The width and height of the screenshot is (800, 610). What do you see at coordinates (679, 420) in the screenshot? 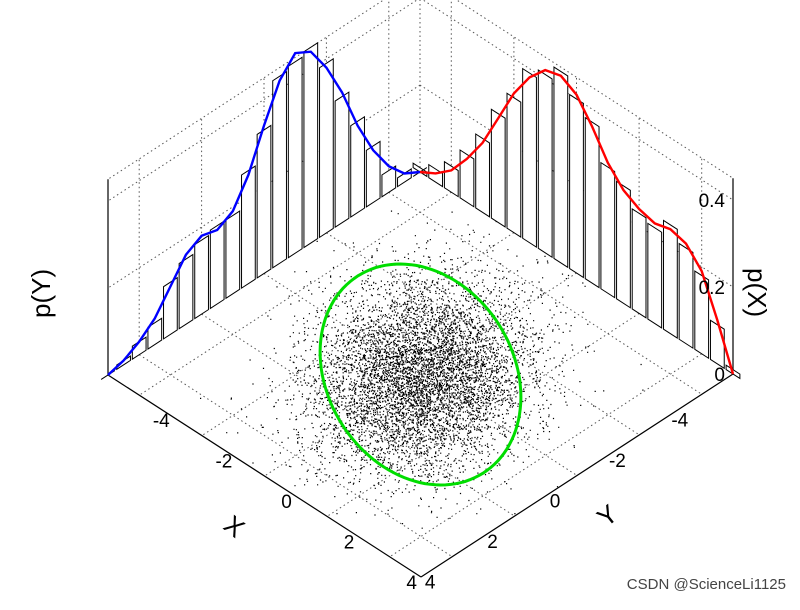
I see `x-tick-label: -4` at bounding box center [679, 420].